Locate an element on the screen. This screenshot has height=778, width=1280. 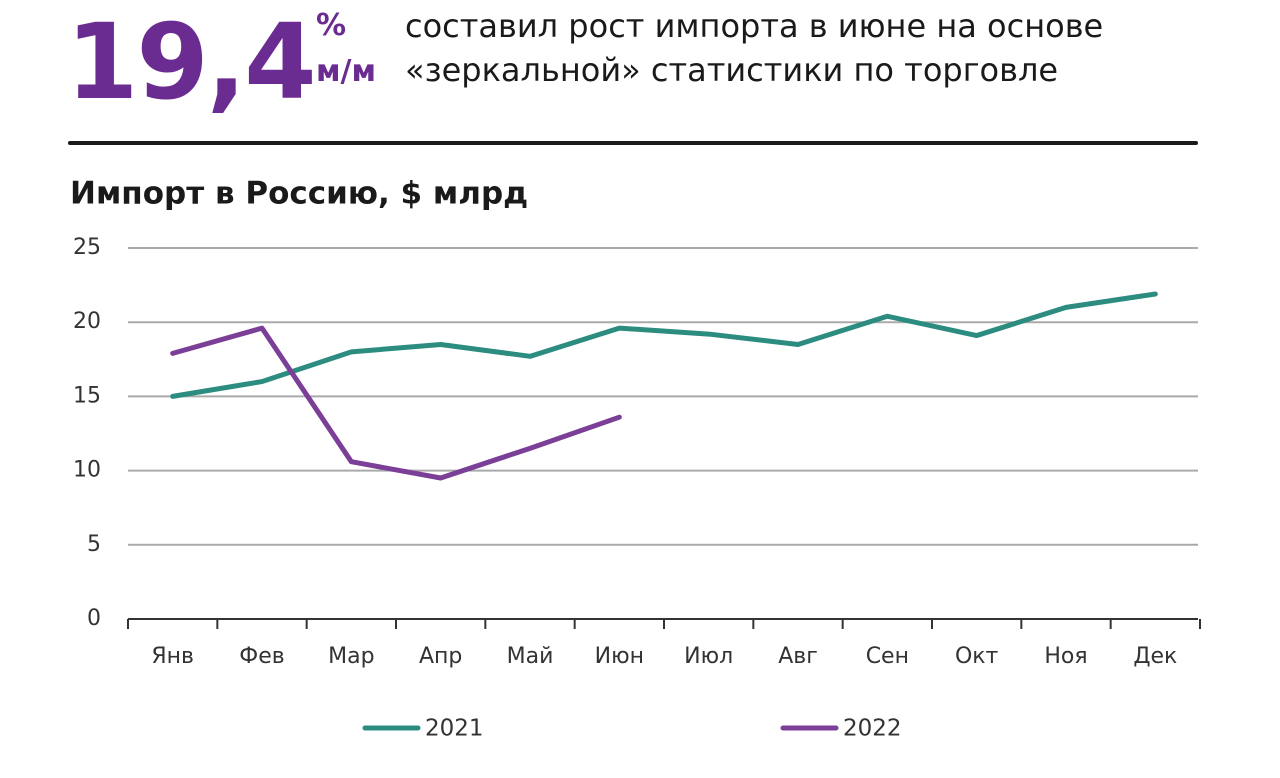
x-tick-label: Июн is located at coordinates (619, 656).